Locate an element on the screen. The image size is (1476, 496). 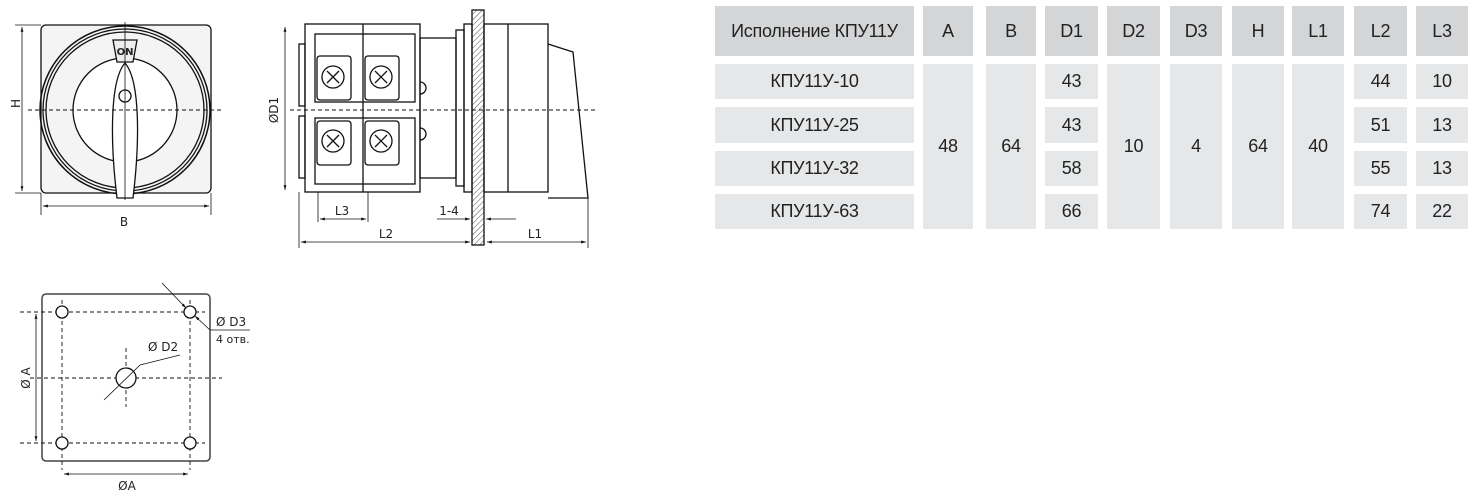
header-d3: D3 is located at coordinates (1196, 31).